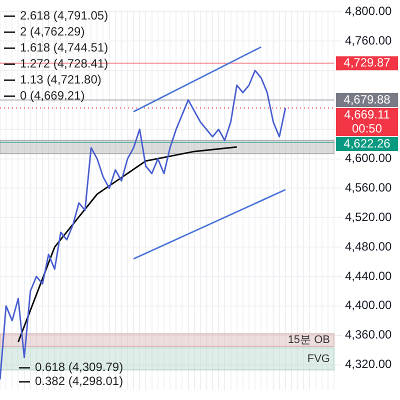 Image resolution: width=400 pixels, height=400 pixels. Describe the element at coordinates (368, 40) in the screenshot. I see `y-tick-label: 4,760.00` at that location.